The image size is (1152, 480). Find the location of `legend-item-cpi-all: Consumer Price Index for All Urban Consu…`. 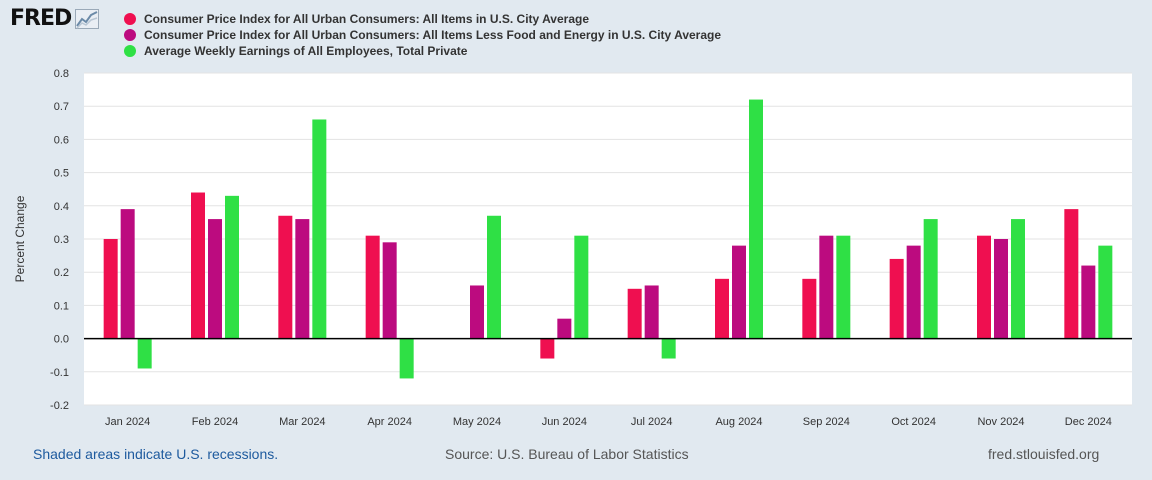

legend-item-cpi-all: Consumer Price Index for All Urban Consu… is located at coordinates (422, 19).